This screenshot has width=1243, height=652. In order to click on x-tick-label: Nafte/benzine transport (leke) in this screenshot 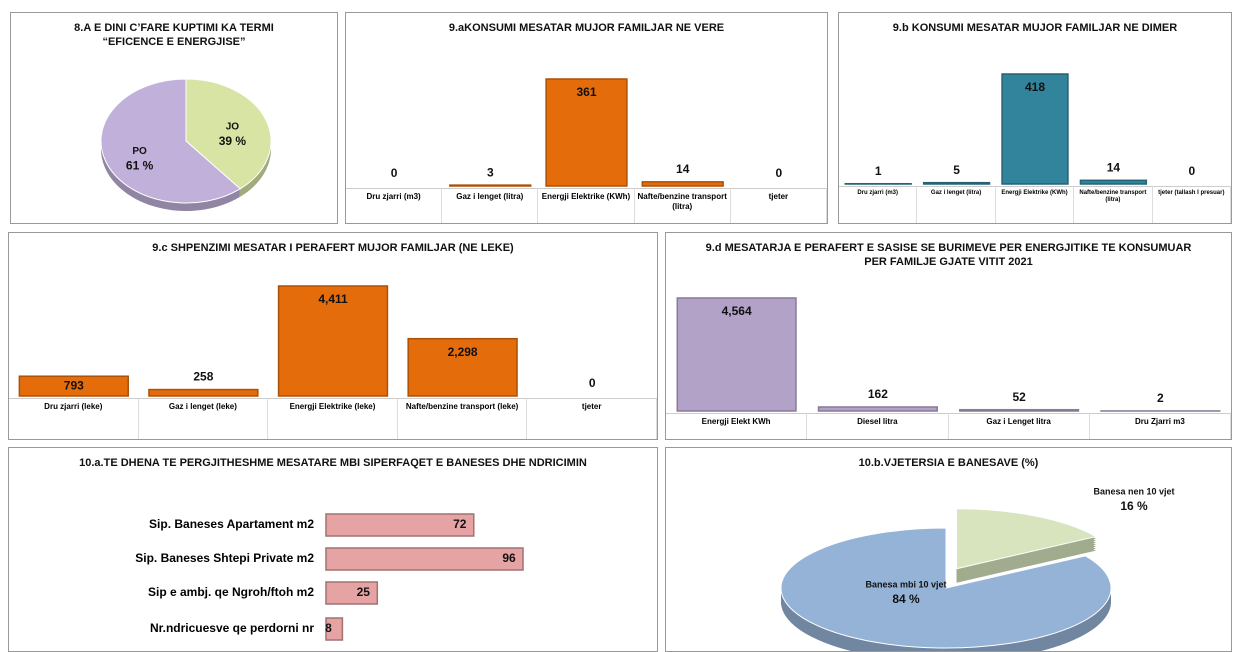, I will do `click(462, 418)`.